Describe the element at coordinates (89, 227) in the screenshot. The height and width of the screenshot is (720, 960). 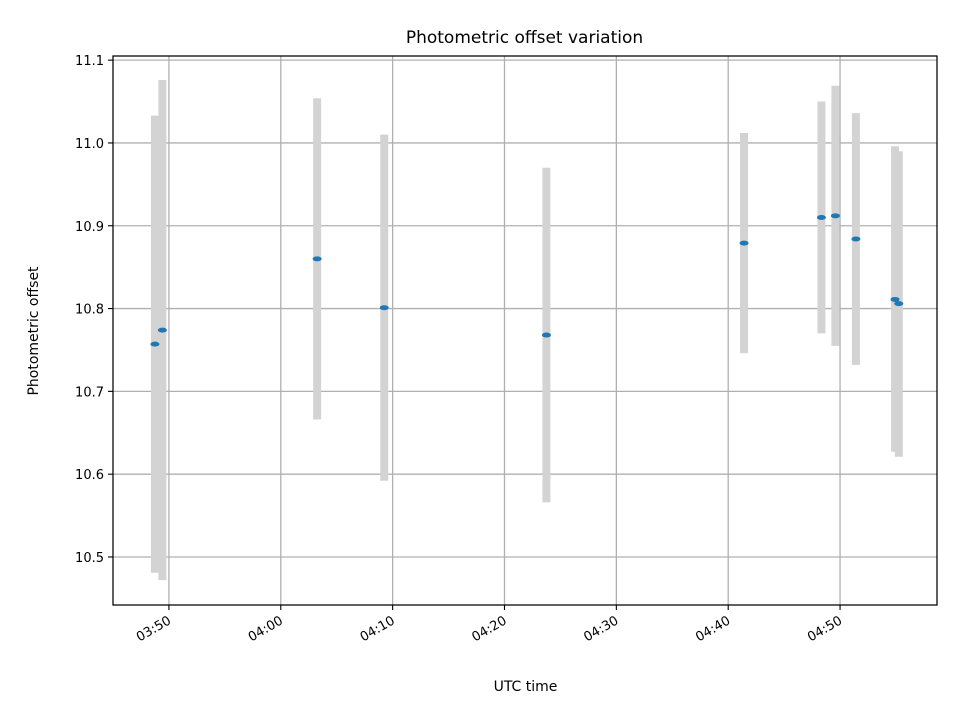
I see `y-tick-label: 10.9` at that location.